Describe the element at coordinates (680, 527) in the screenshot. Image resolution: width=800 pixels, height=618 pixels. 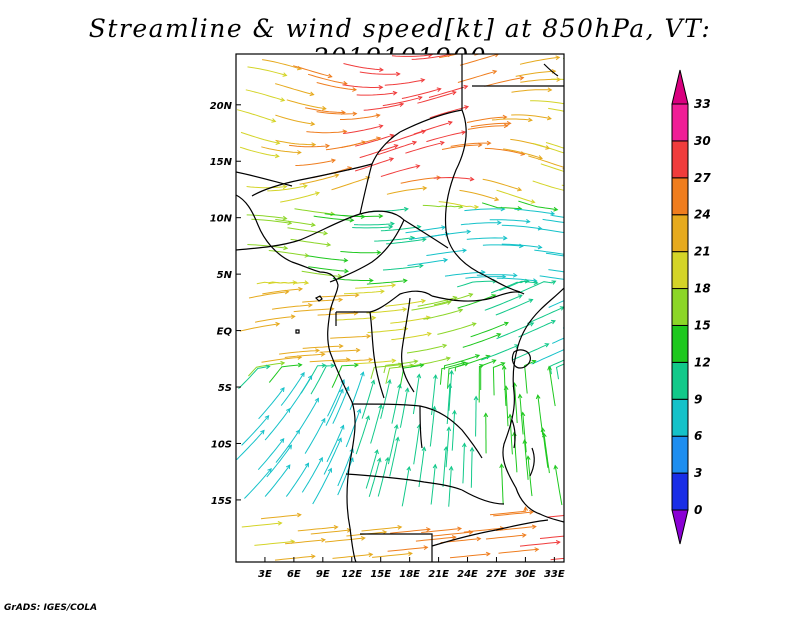
I see `colorbar-min-arrow` at that location.